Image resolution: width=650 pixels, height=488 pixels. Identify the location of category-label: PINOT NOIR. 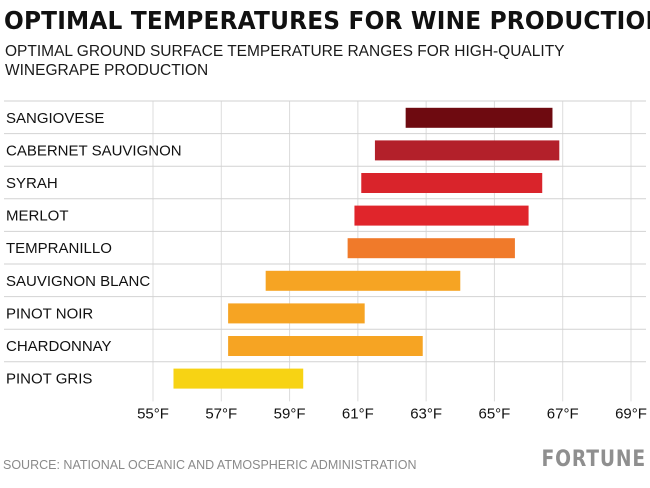
(49, 313).